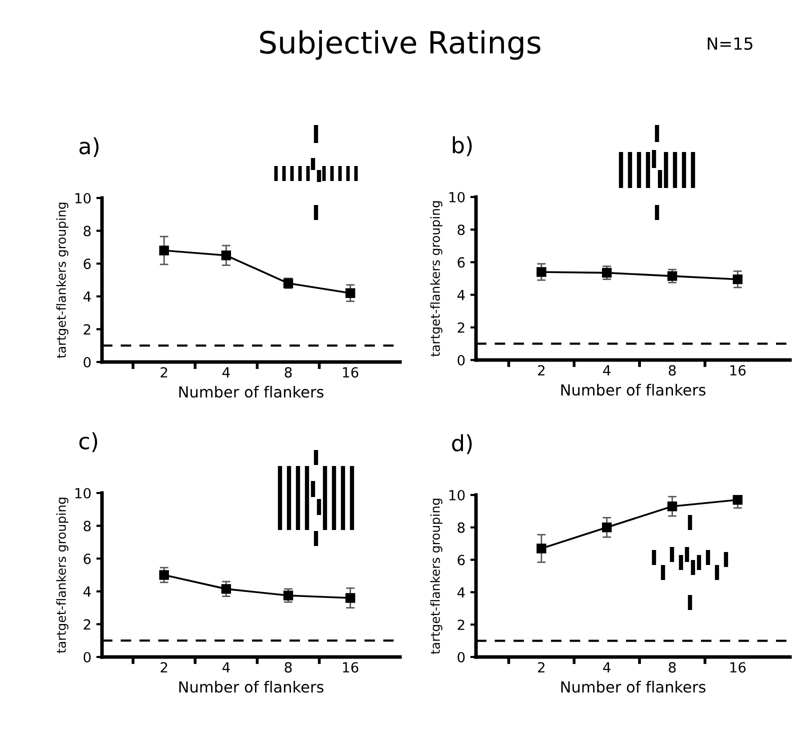 The height and width of the screenshot is (734, 796). Describe the element at coordinates (462, 146) in the screenshot. I see `chart-title: b)` at that location.